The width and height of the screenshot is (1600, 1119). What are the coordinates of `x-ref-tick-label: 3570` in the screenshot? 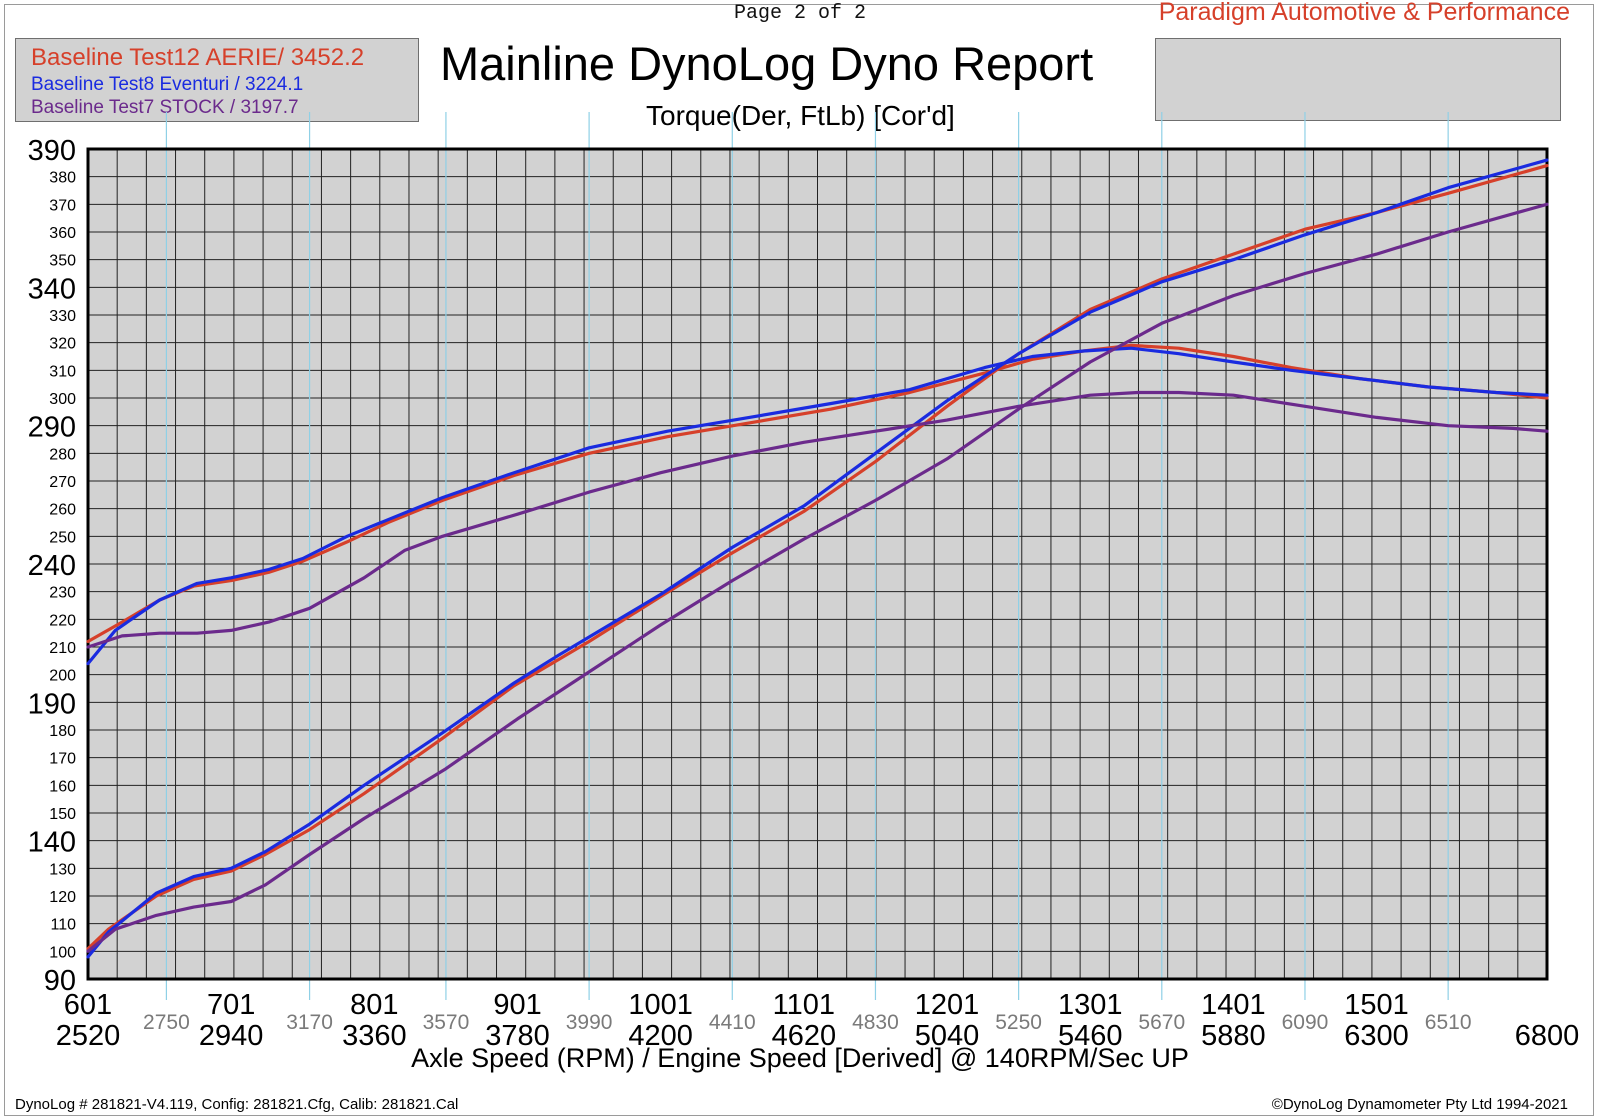 It's located at (446, 1022).